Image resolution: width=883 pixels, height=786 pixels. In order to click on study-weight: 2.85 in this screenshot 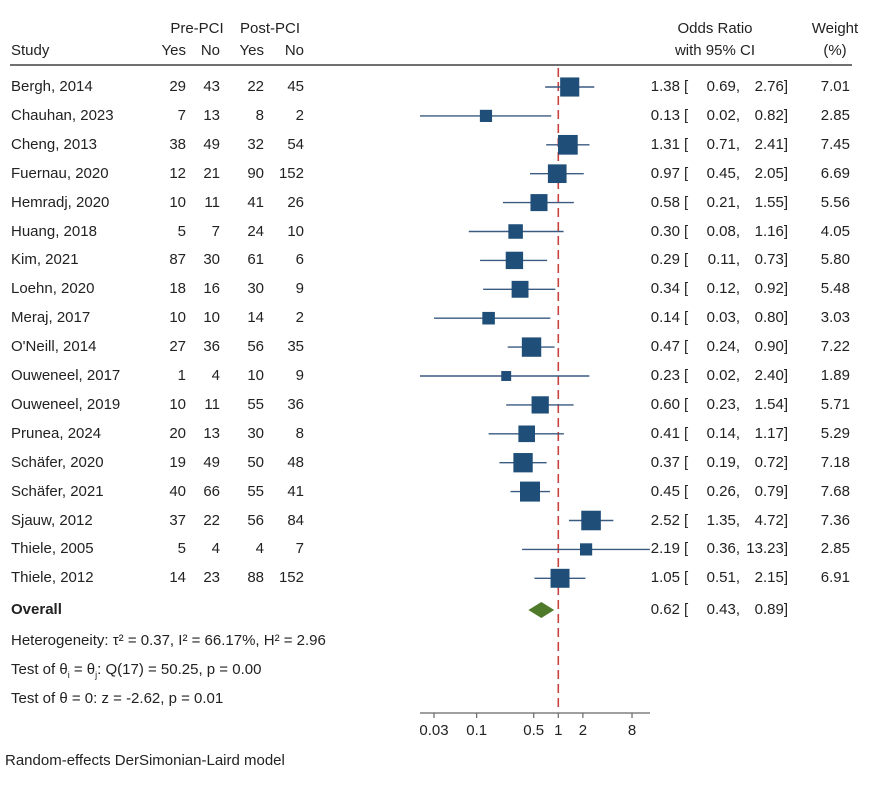, I will do `click(835, 115)`.